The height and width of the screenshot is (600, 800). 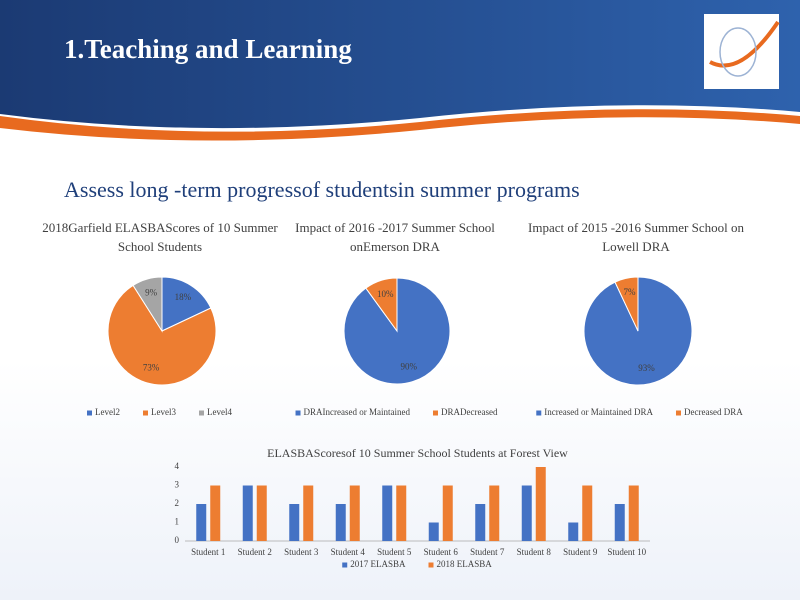 What do you see at coordinates (630, 292) in the screenshot?
I see `data-label: 7%` at bounding box center [630, 292].